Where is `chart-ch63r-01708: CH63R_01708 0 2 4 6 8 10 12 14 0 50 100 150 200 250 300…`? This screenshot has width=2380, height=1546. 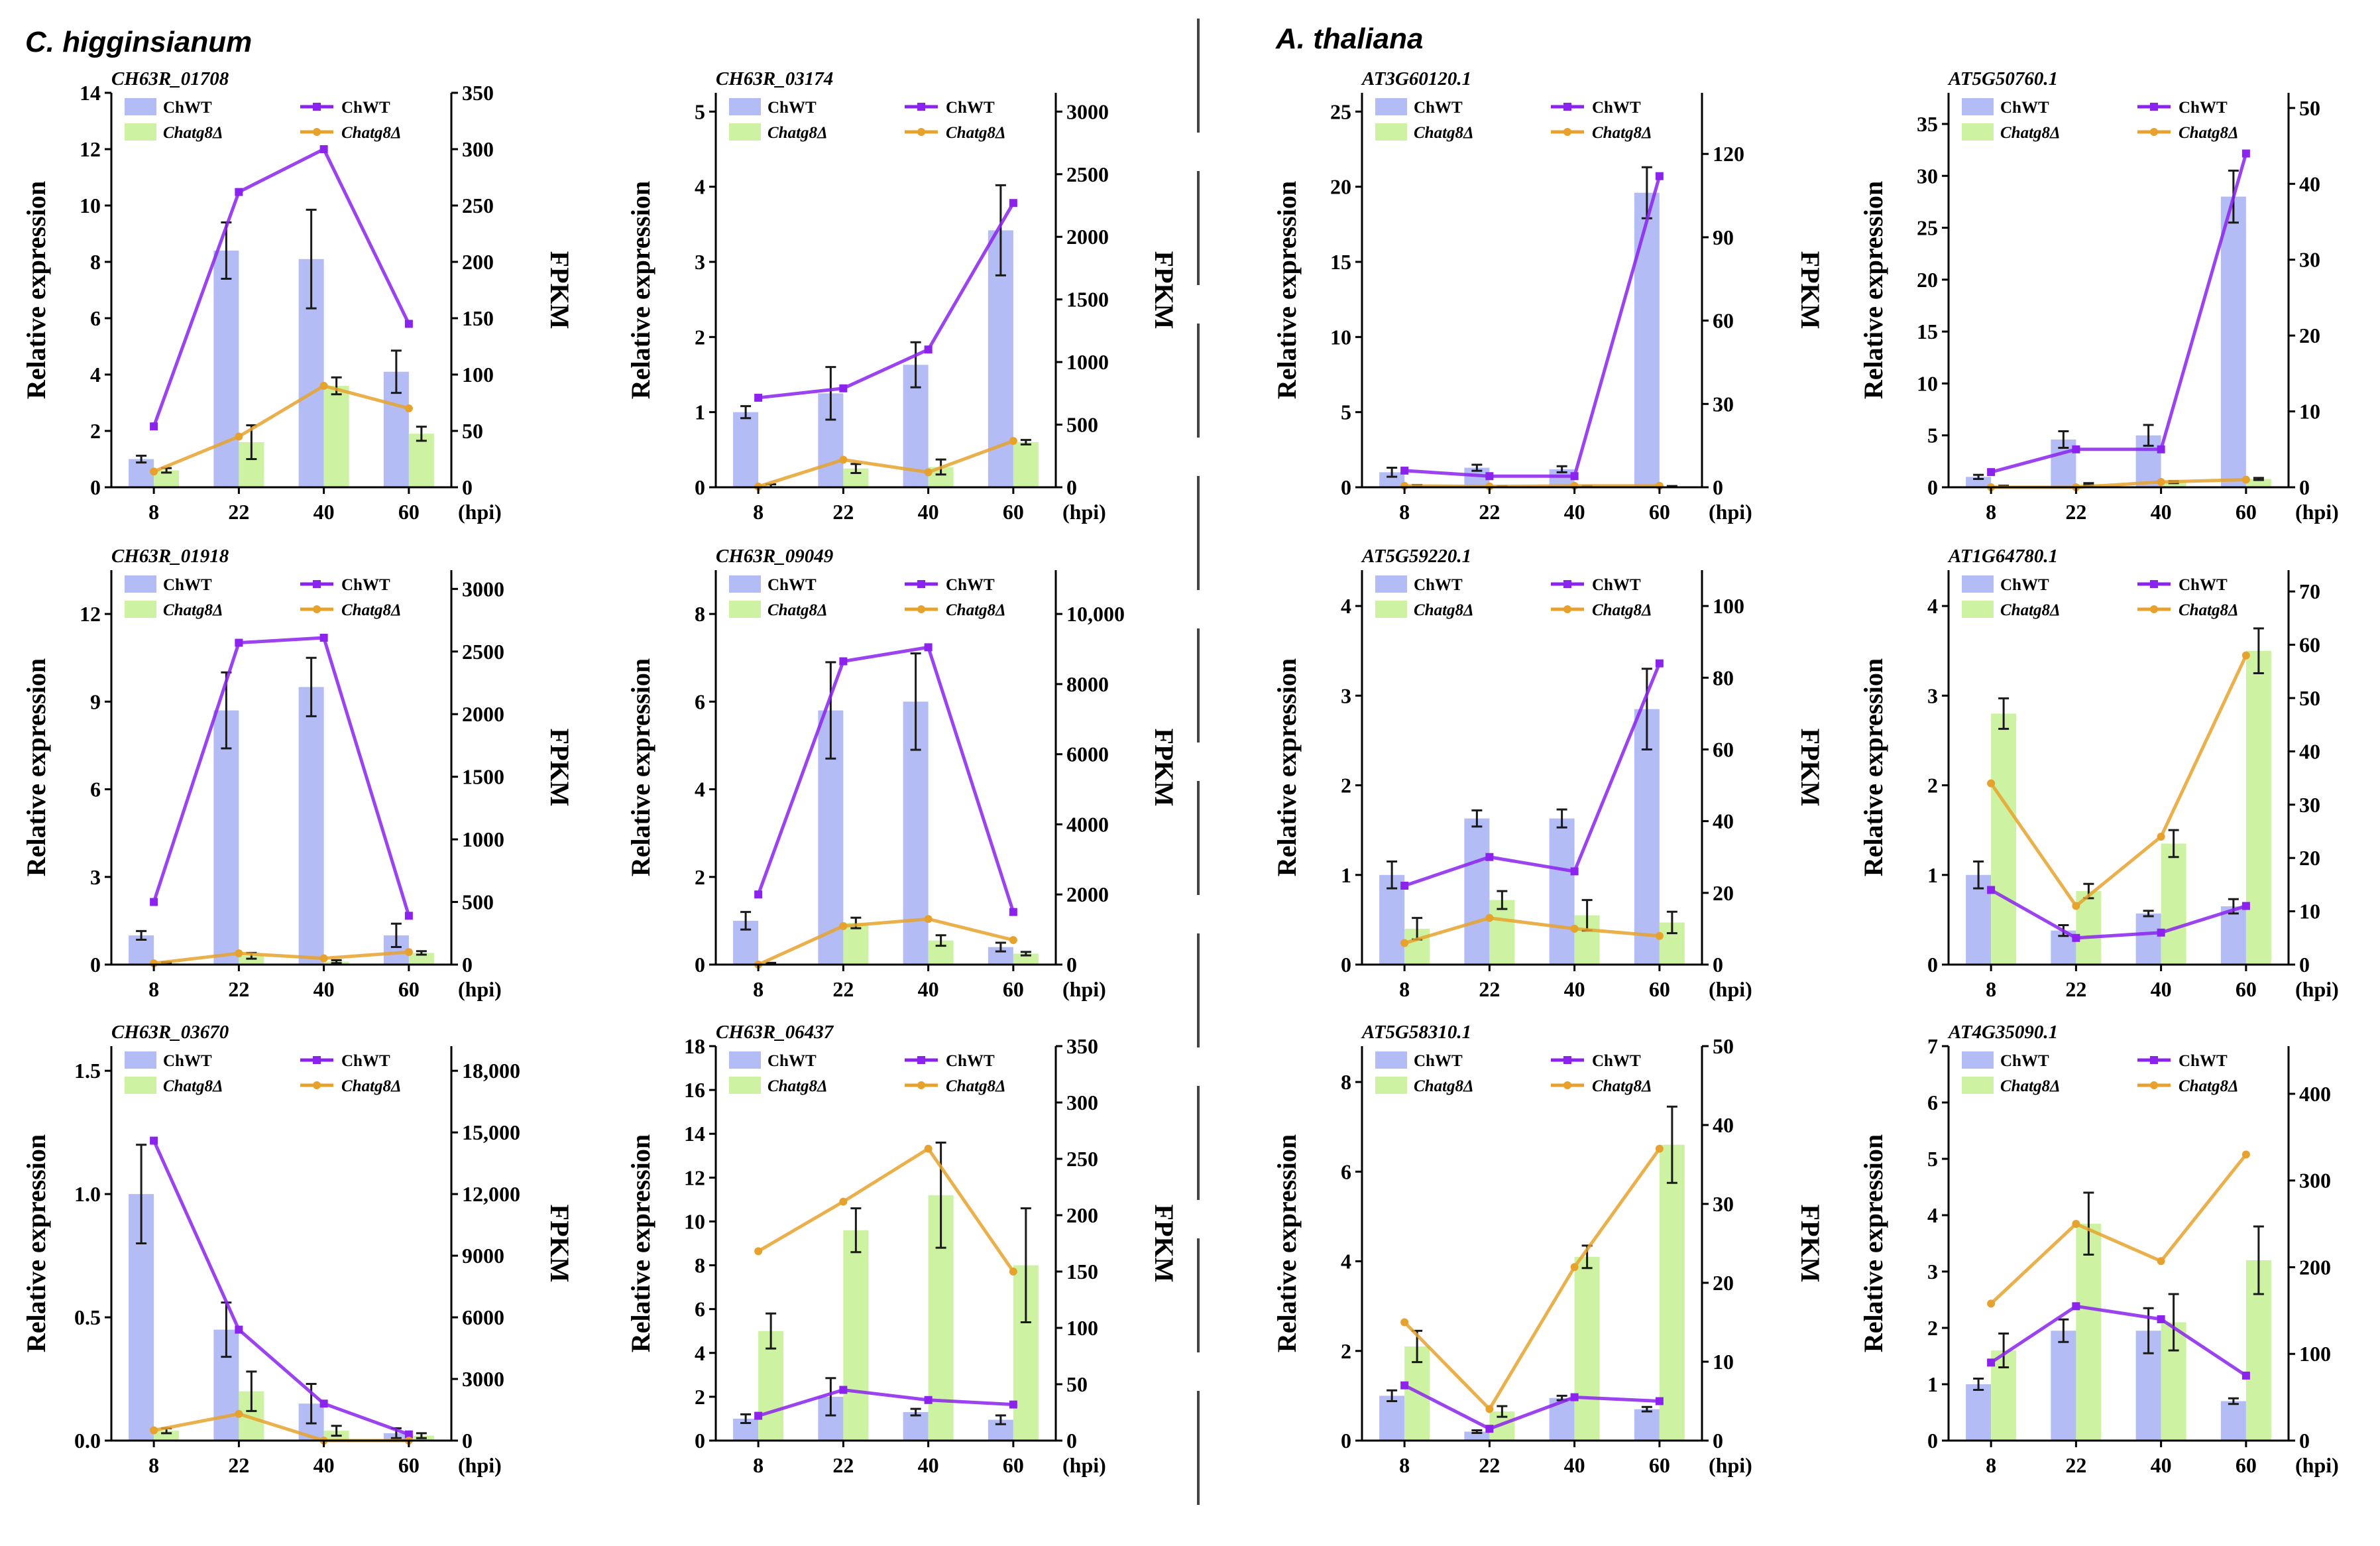 chart-ch63r-01708: CH63R_01708 0 2 4 6 8 10 12 14 0 50 100 150 200 250 300… is located at coordinates (298, 296).